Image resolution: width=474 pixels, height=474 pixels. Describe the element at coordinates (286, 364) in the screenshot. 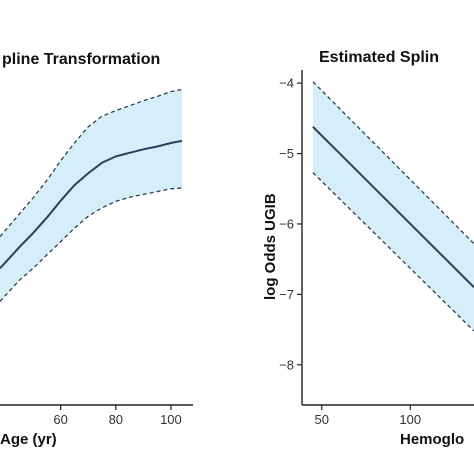

I see `hemoglobin-y-tick-label: −8` at that location.